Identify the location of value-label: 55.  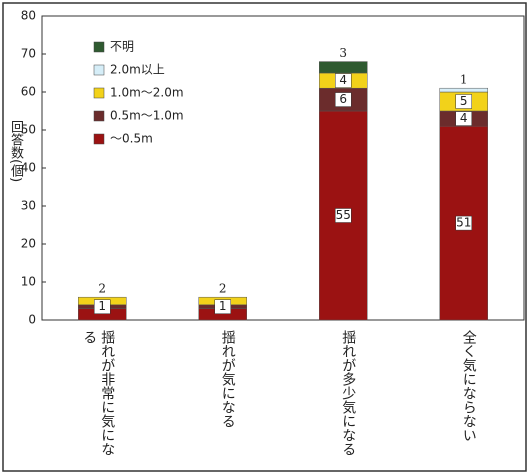
(343, 215).